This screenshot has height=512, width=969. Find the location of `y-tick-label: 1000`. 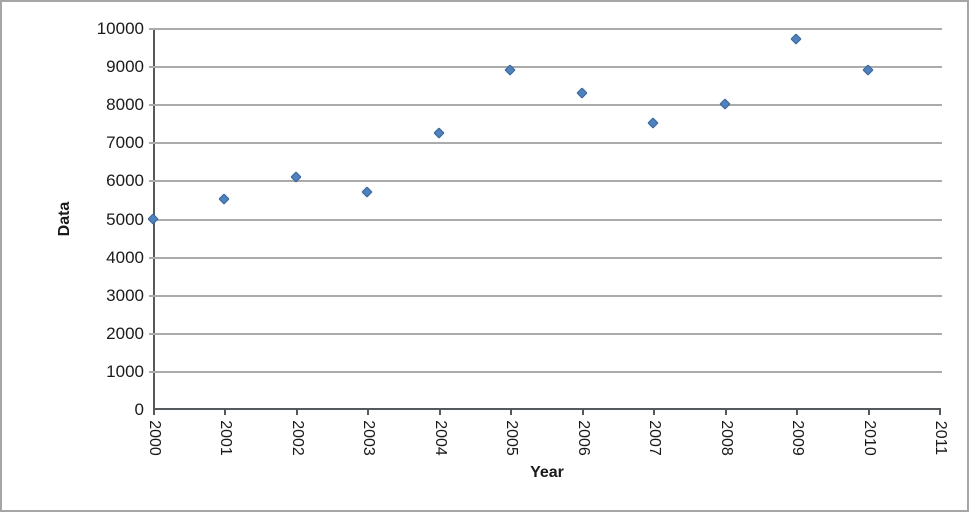

y-tick-label: 1000 is located at coordinates (125, 371).